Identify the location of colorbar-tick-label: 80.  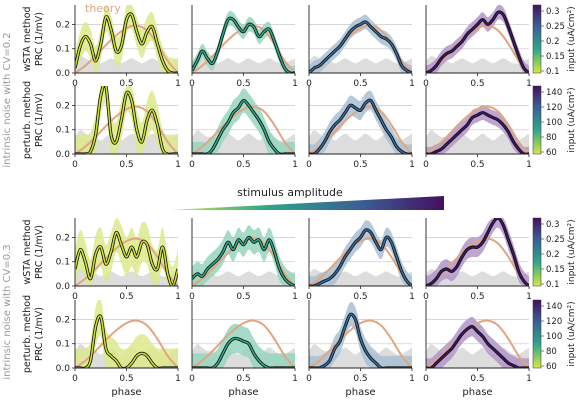
(551, 138).